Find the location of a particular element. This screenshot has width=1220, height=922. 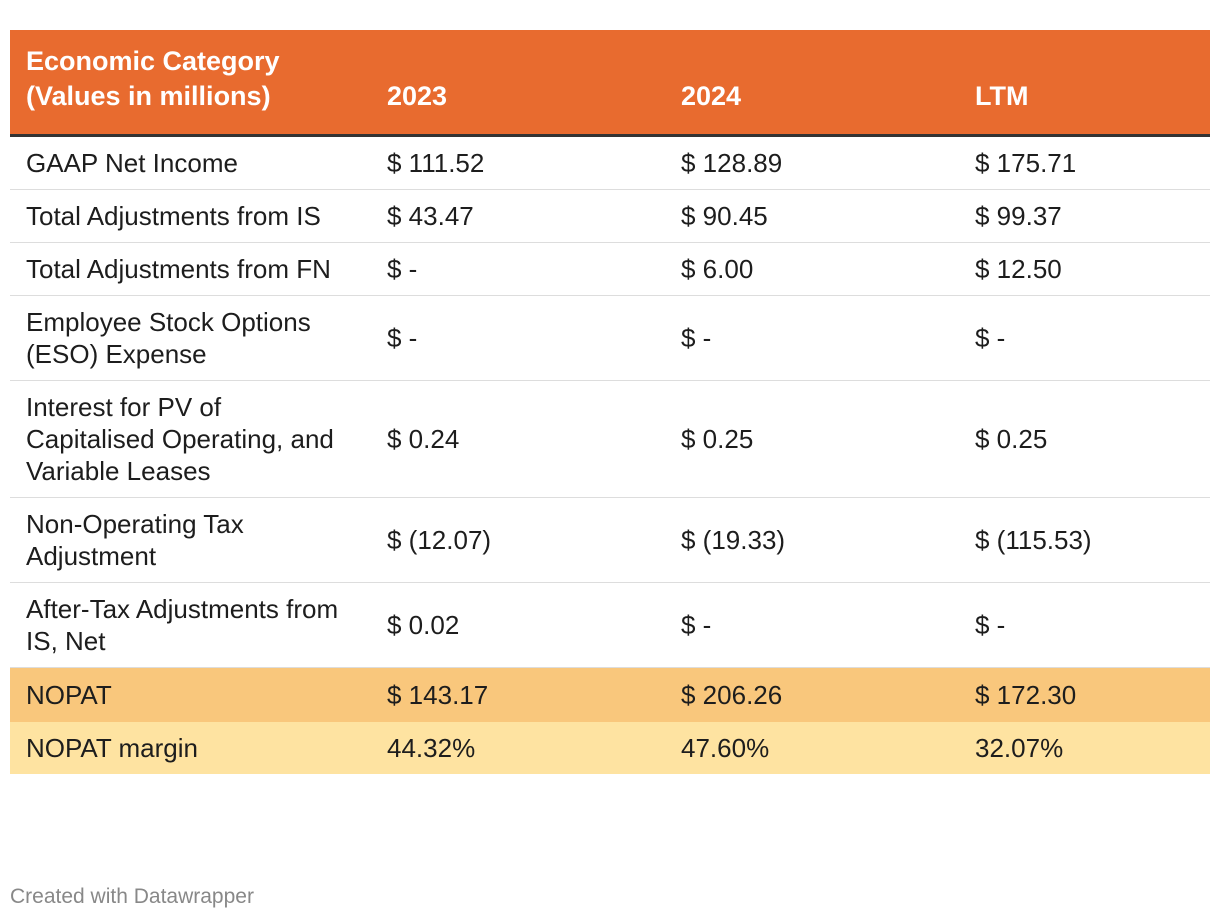

header-2024: 2024 is located at coordinates (812, 83).